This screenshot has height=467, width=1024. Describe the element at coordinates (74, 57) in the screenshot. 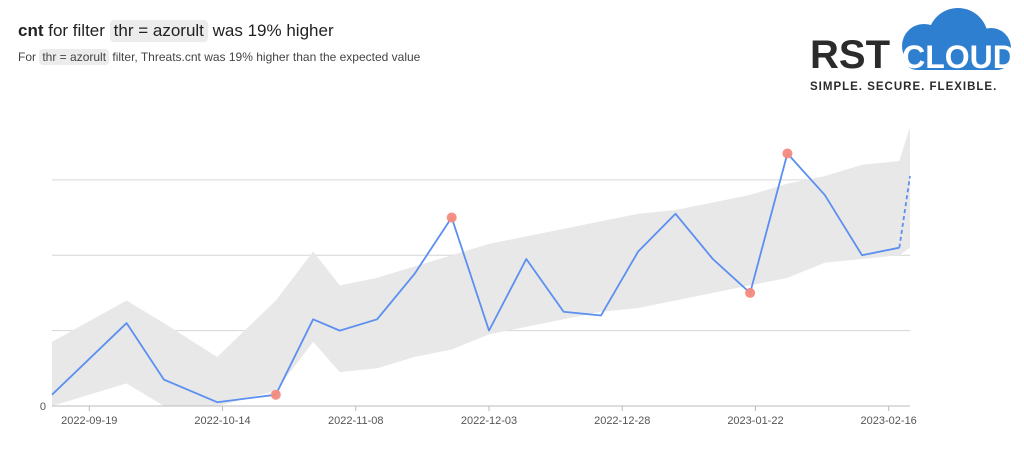

I see `subtitle-filter-chip: thr = azorult` at that location.